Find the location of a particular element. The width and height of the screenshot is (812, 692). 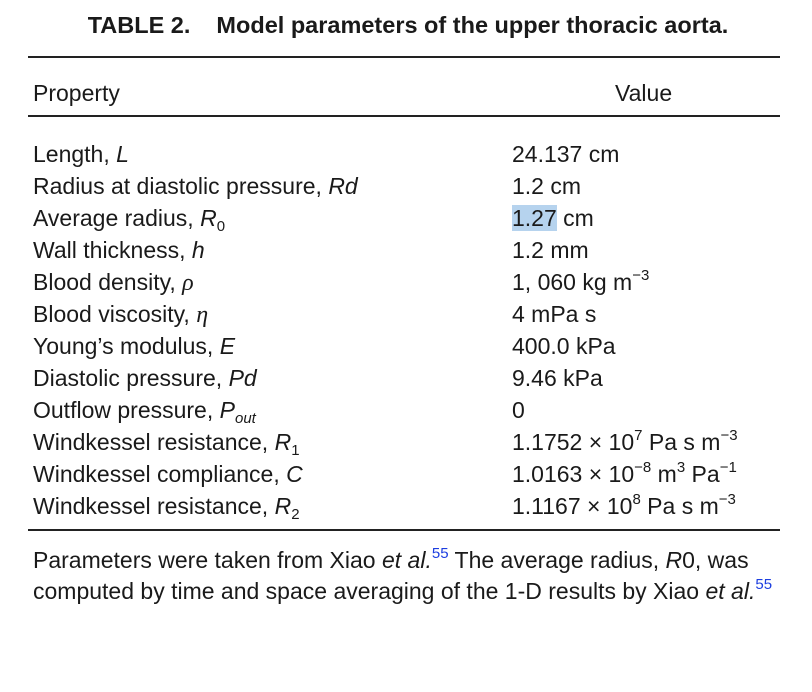

table-row-wall-thickness: Wall thickness, h 1.2 mm is located at coordinates (408, 250).